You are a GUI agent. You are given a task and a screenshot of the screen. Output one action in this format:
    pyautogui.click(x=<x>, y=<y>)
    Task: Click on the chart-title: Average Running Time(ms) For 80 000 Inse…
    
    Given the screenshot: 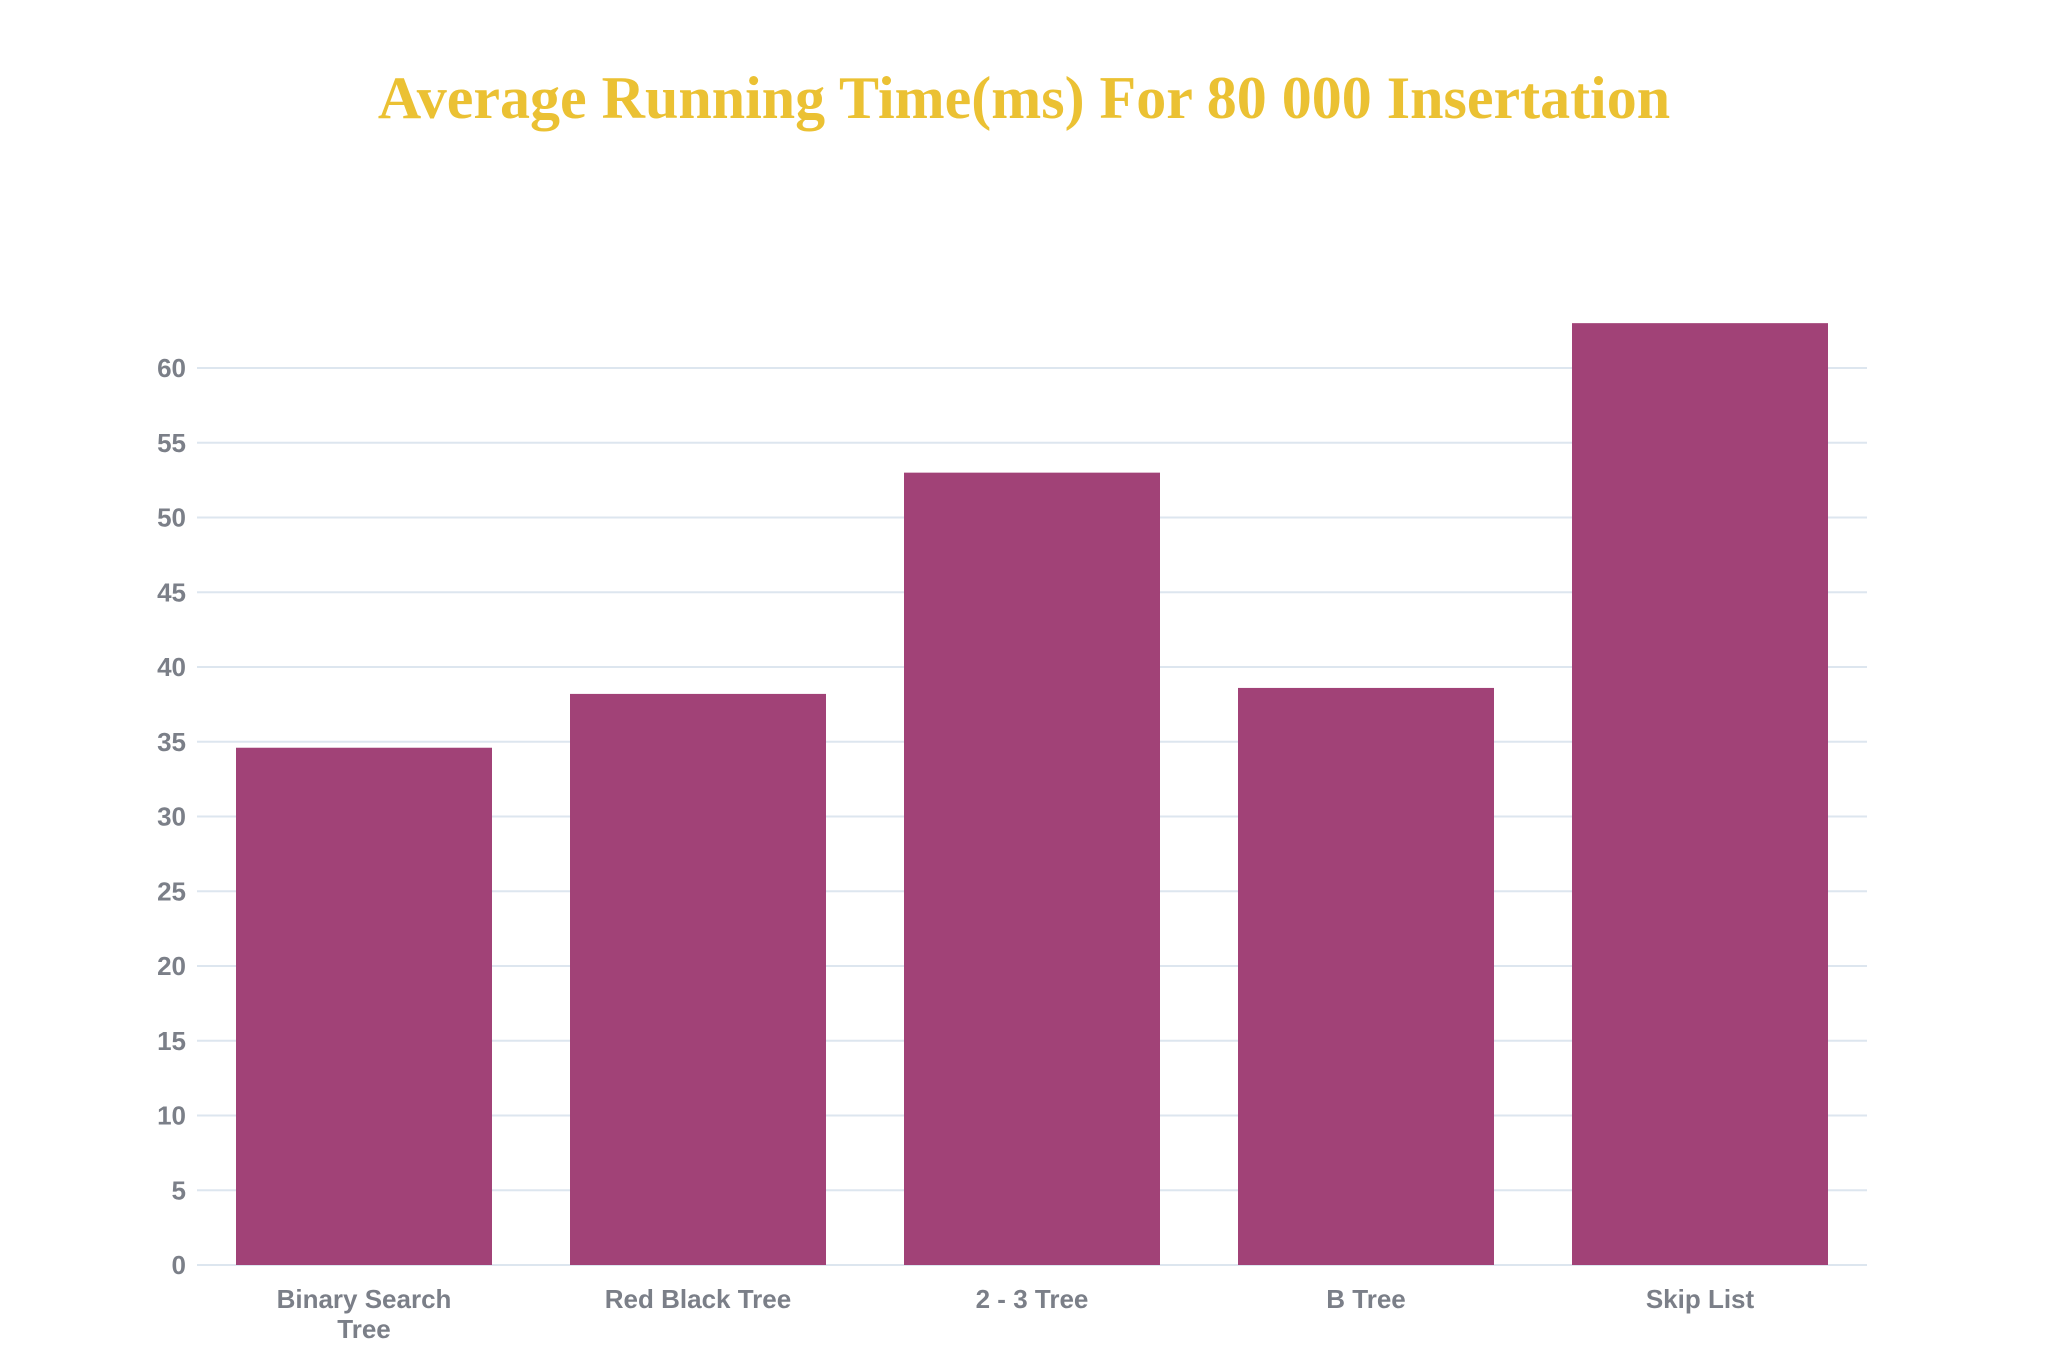 What is the action you would take?
    pyautogui.click(x=1024, y=98)
    